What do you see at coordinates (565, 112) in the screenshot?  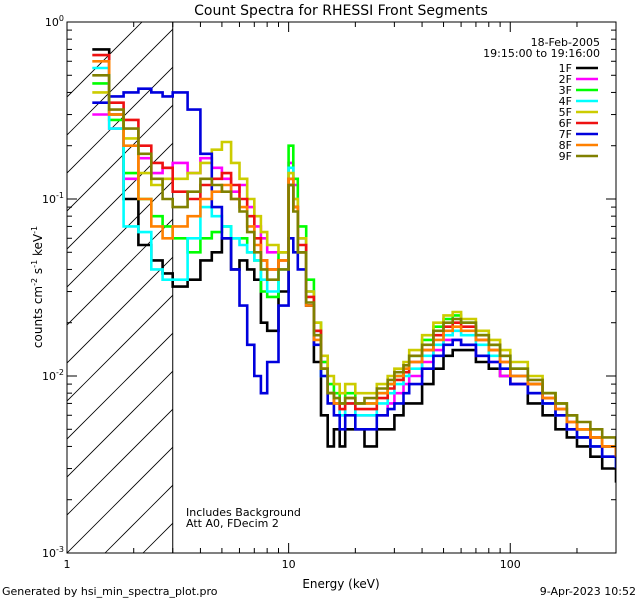 I see `legend-label-5F: 5F` at bounding box center [565, 112].